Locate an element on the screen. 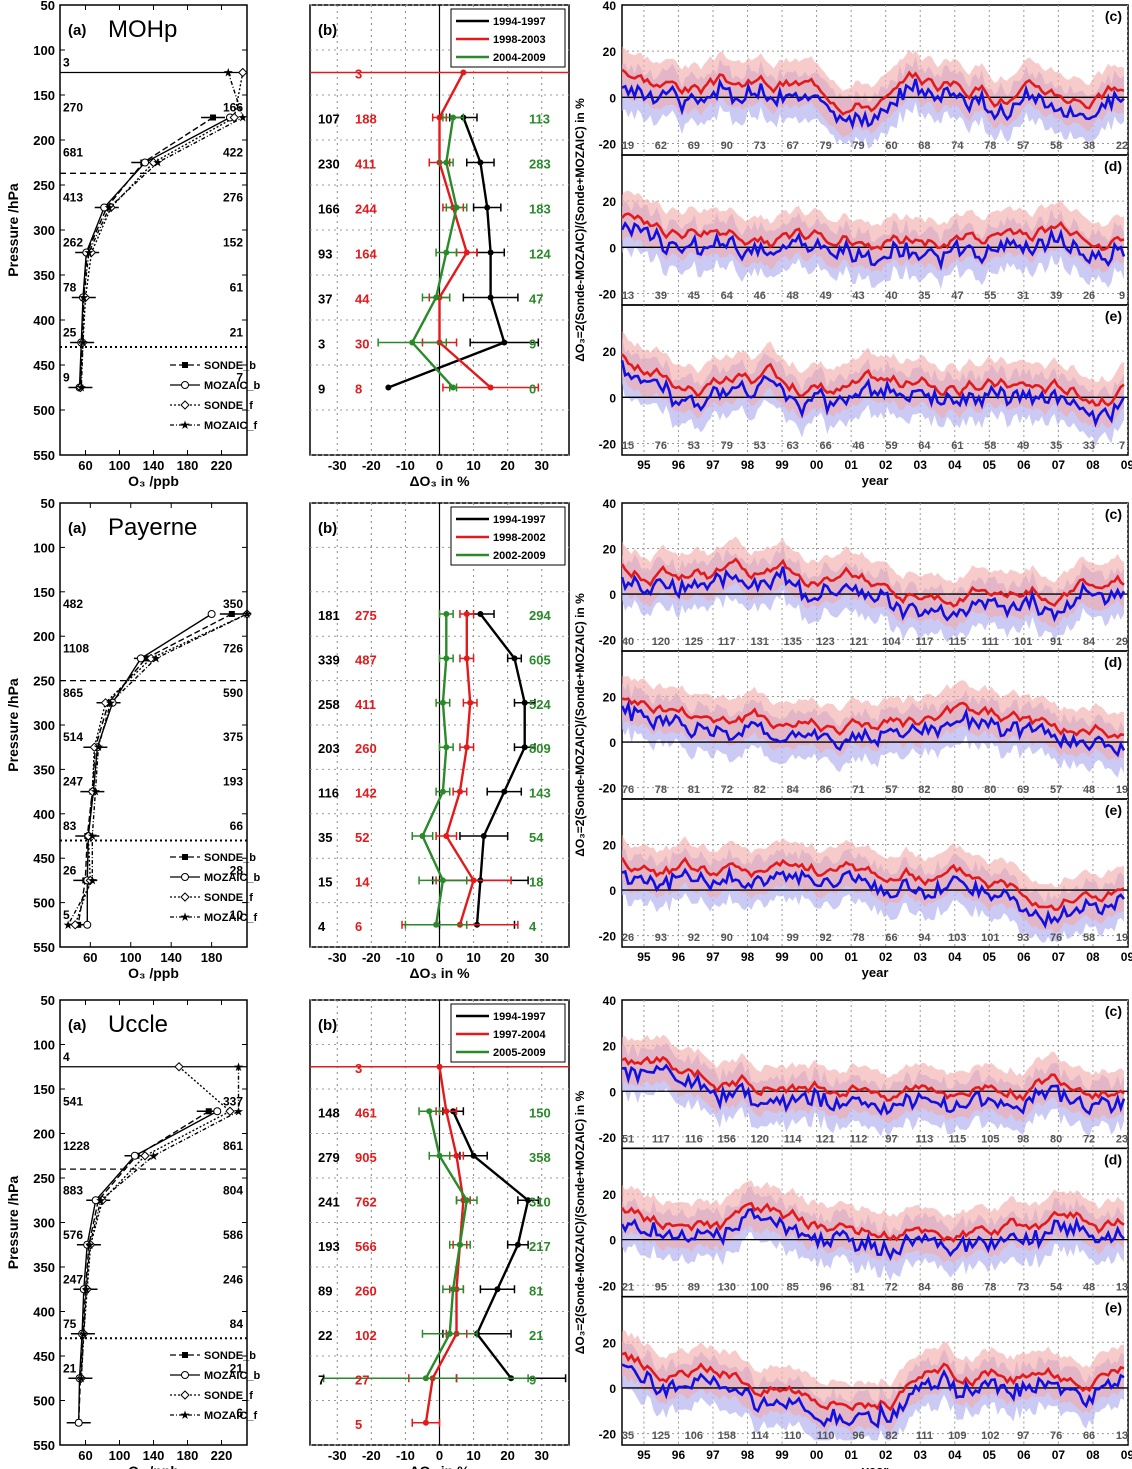  count-label: 71 is located at coordinates (858, 790).